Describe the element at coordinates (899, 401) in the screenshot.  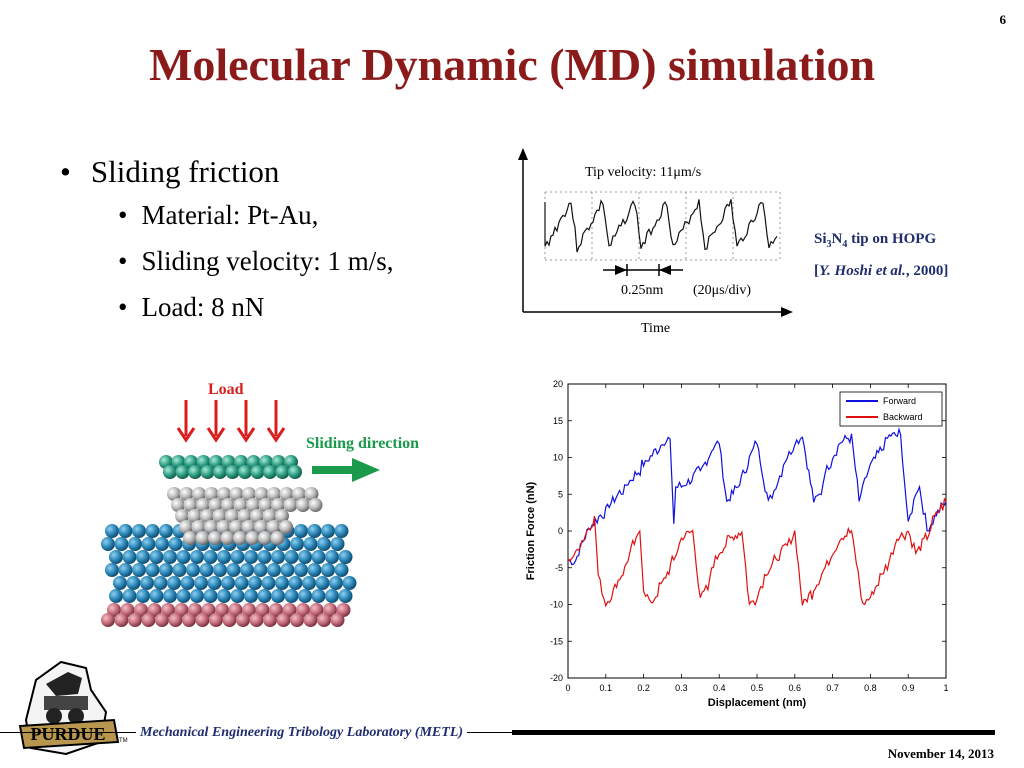
I see `legend-forward-label: Forward` at that location.